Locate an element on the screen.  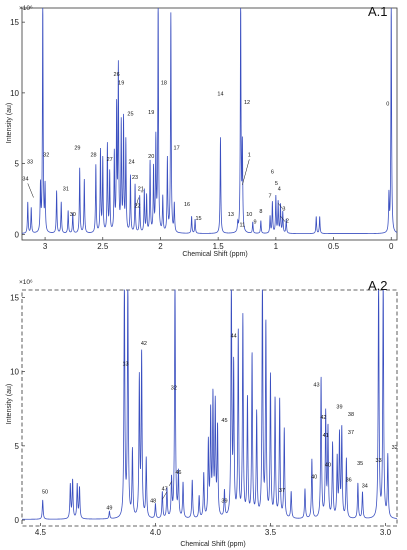
peak-annotation: 17 is located at coordinates (177, 148).